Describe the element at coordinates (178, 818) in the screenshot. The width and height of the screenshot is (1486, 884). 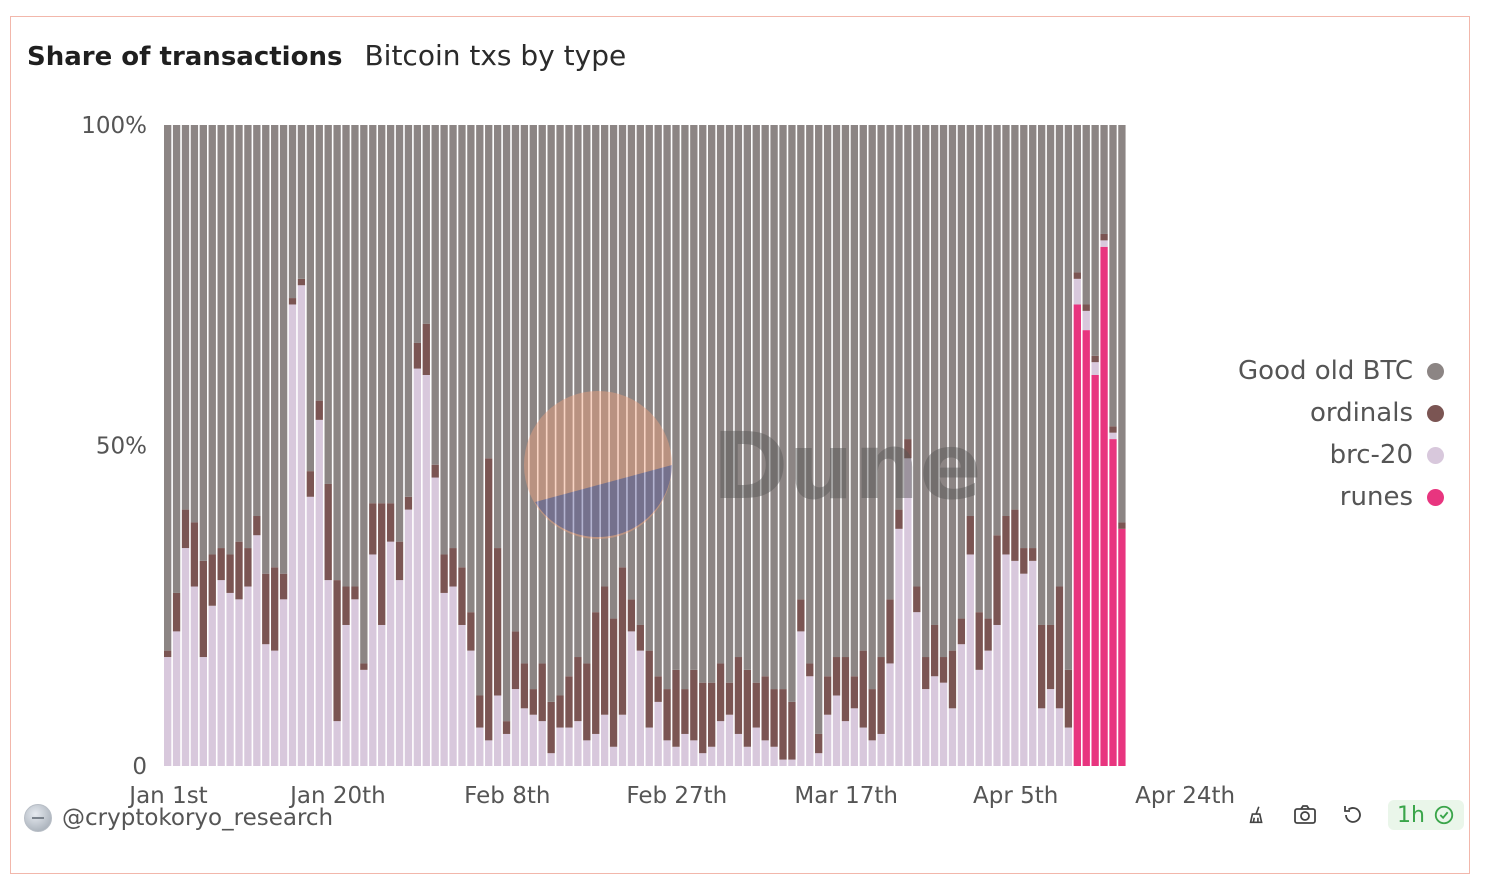
I see `author-link: @cryptokoryo_research` at that location.